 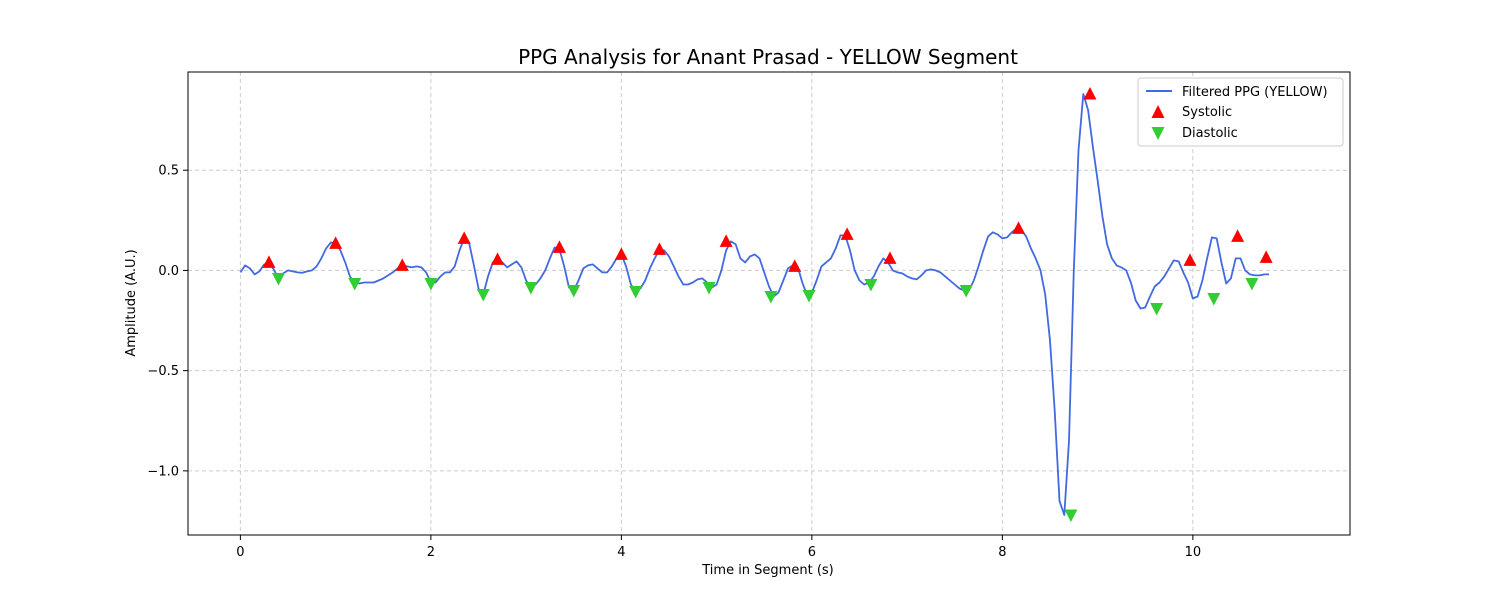 What do you see at coordinates (163, 471) in the screenshot?
I see `y-tick-label: −1.0` at bounding box center [163, 471].